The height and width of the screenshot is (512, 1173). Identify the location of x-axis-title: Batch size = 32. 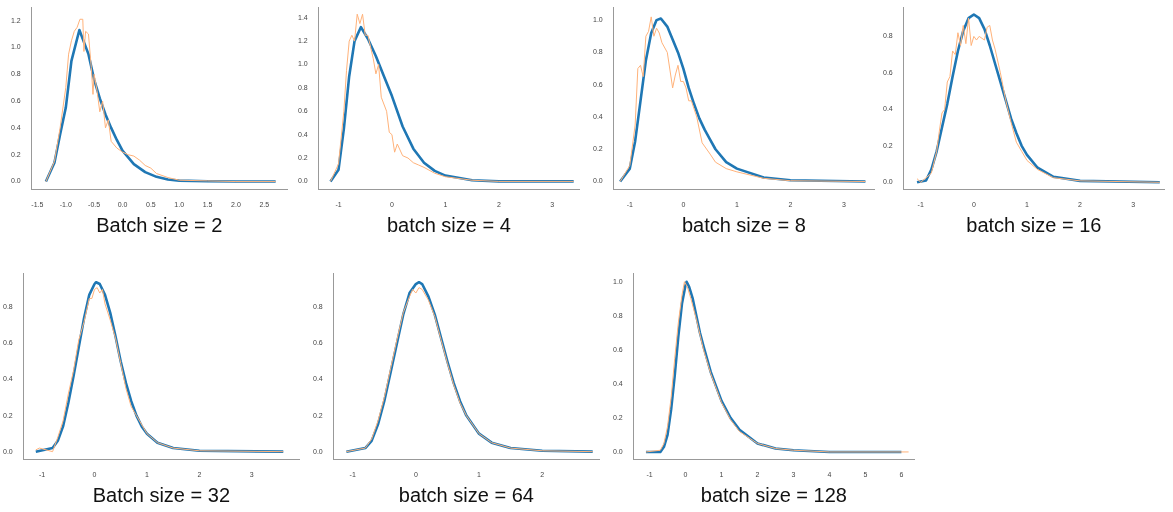
(161, 494).